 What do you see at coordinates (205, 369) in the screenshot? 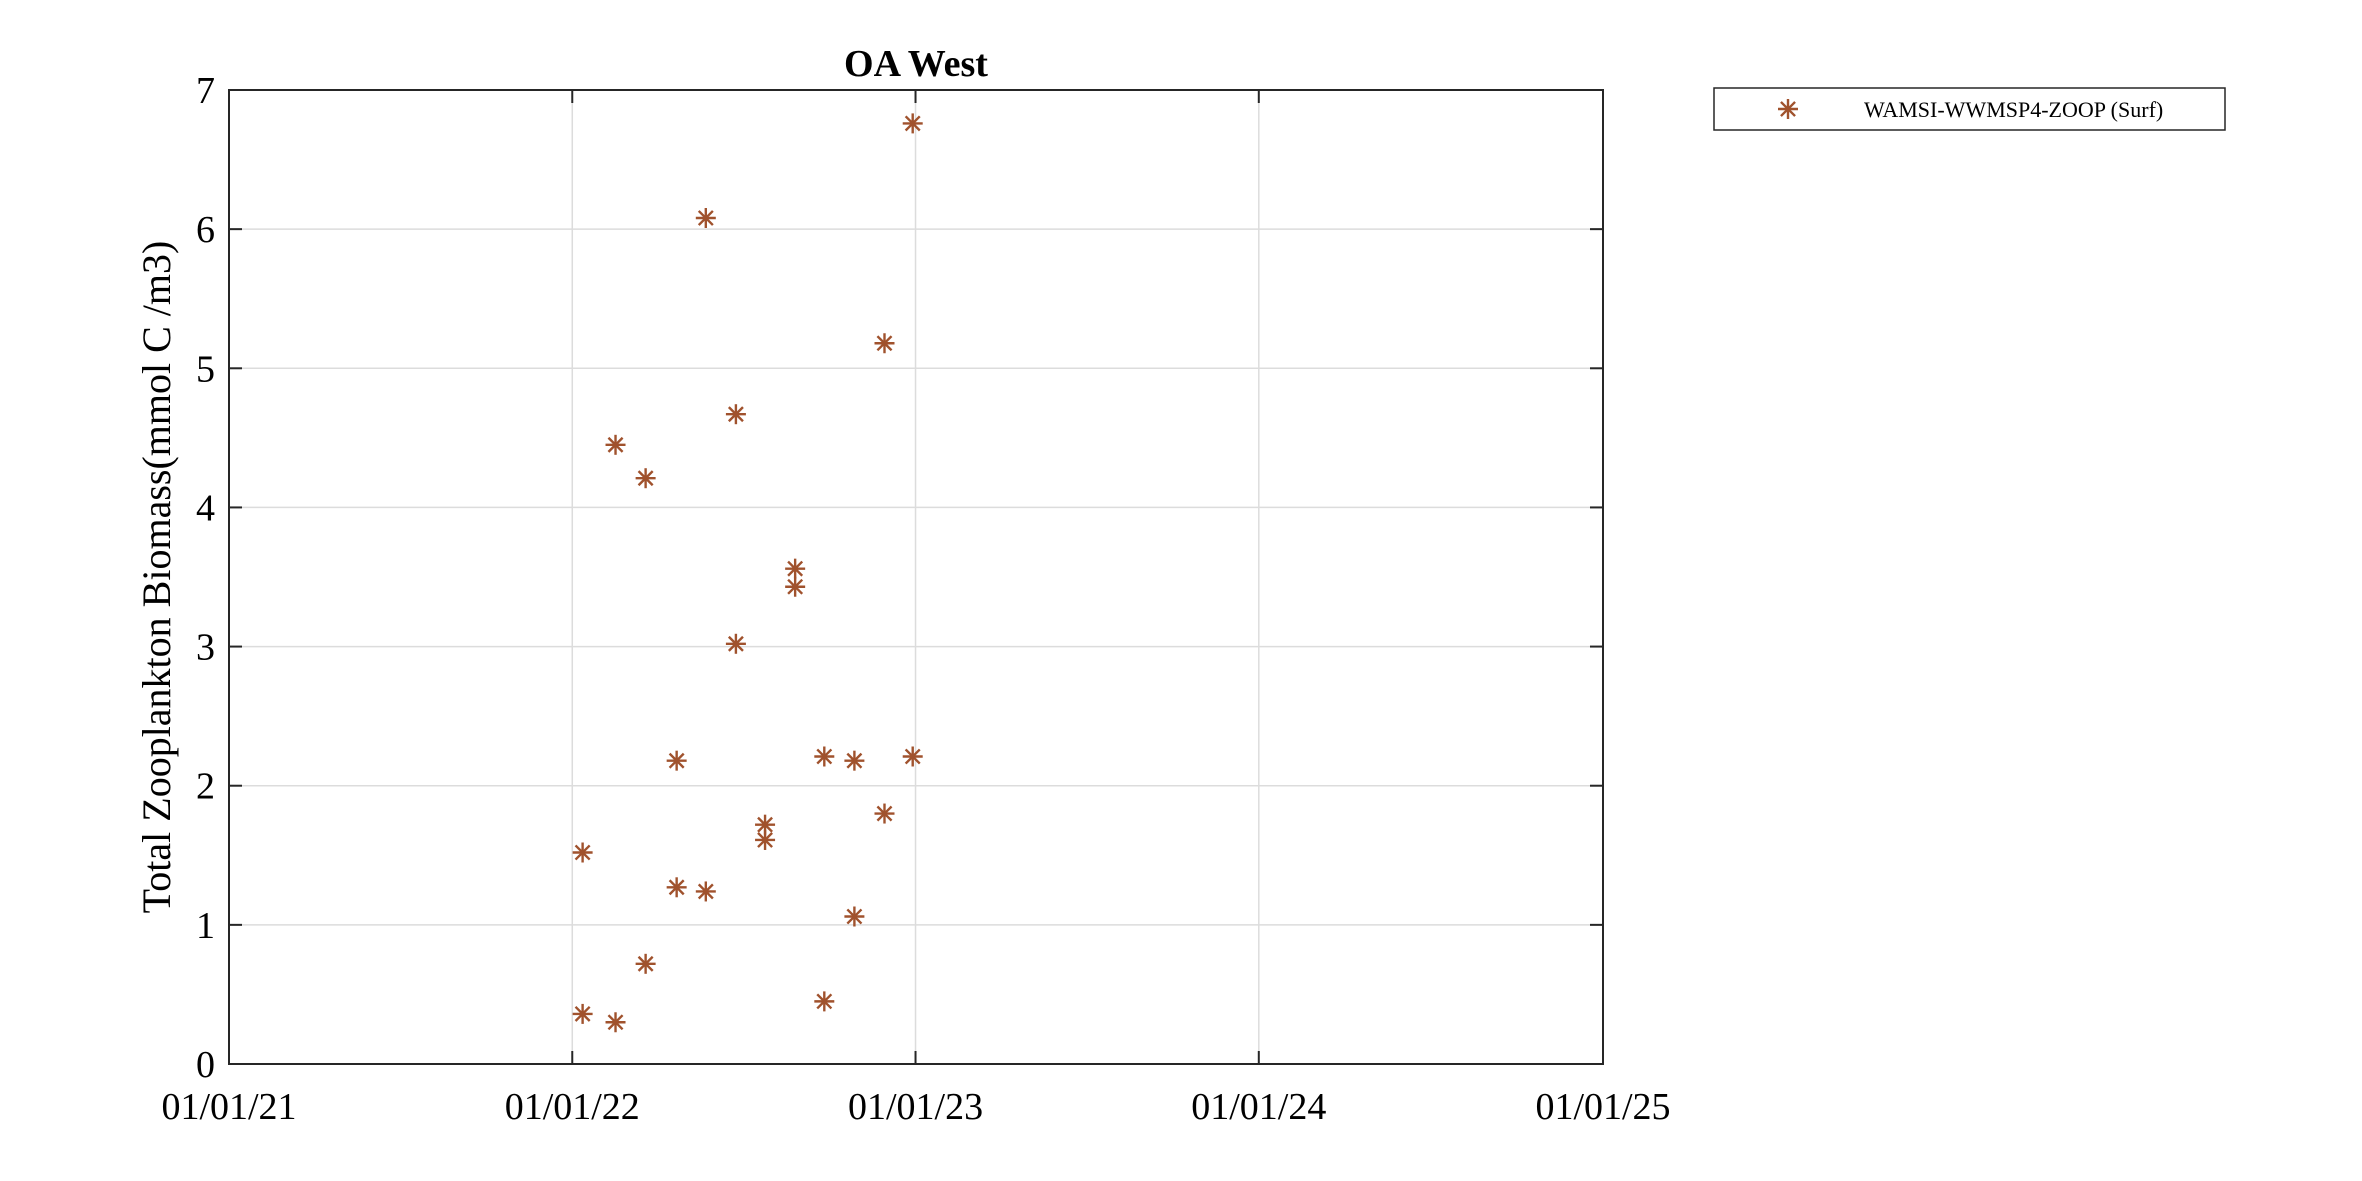
I see `y-tick-label: 5` at bounding box center [205, 369].